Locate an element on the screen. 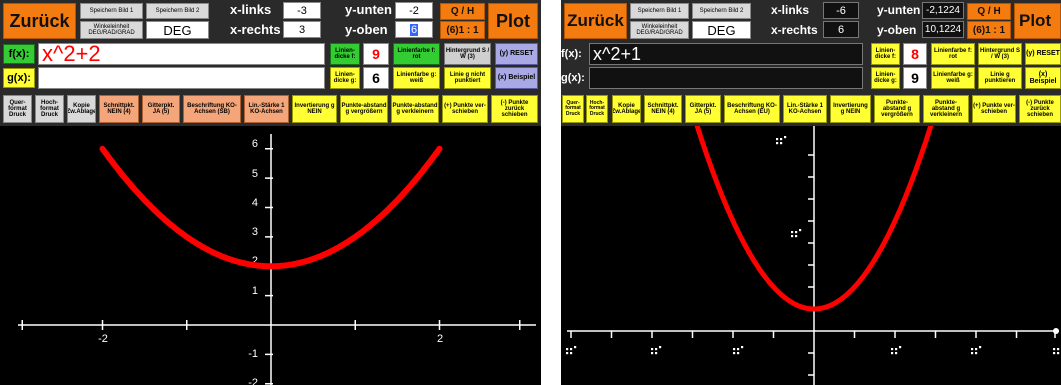  y-bottom-input: -2 is located at coordinates (414, 10).